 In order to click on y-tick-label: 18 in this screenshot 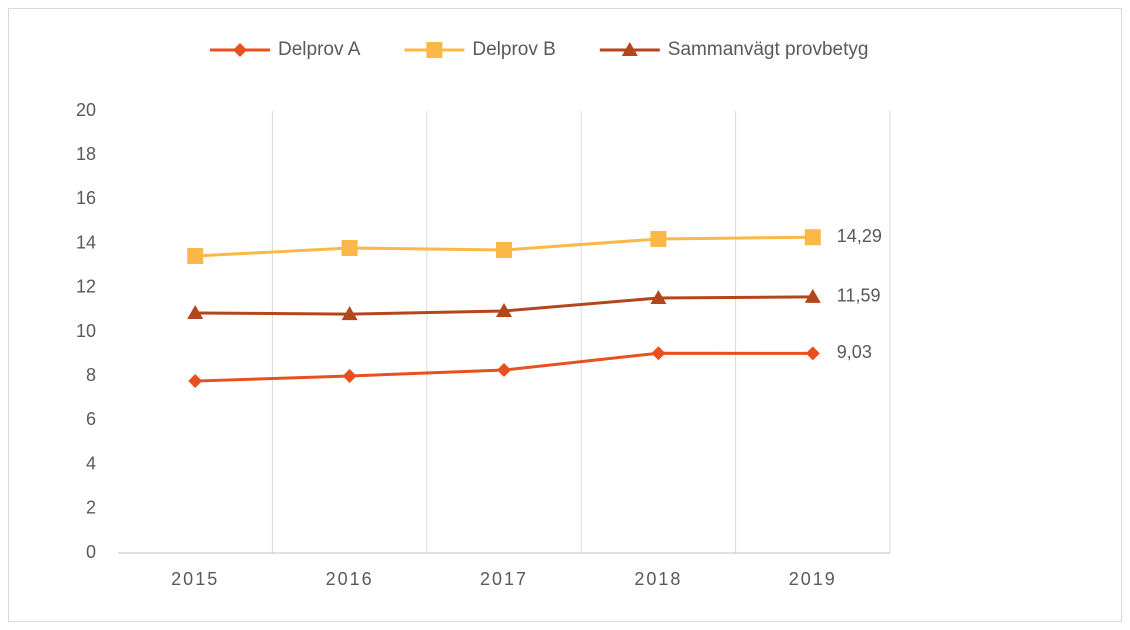, I will do `click(86, 154)`.